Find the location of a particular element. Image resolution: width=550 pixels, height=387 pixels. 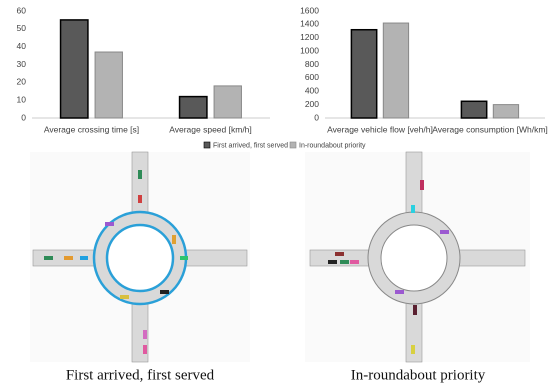

x-tick-label: Average vehicle flow [veh/h] is located at coordinates (380, 129).